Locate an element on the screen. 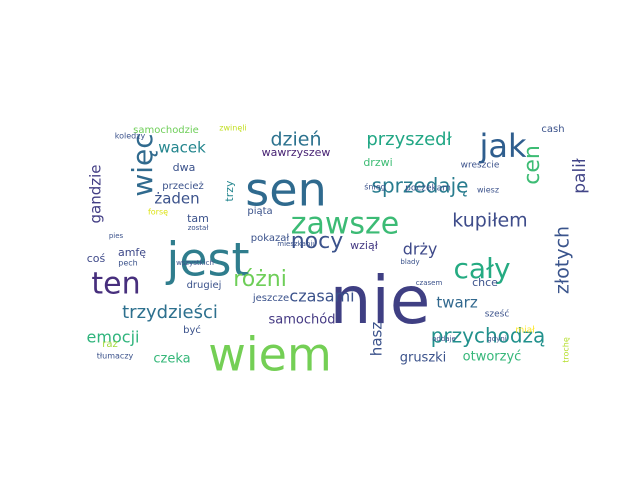  word-37: amfę is located at coordinates (132, 252).